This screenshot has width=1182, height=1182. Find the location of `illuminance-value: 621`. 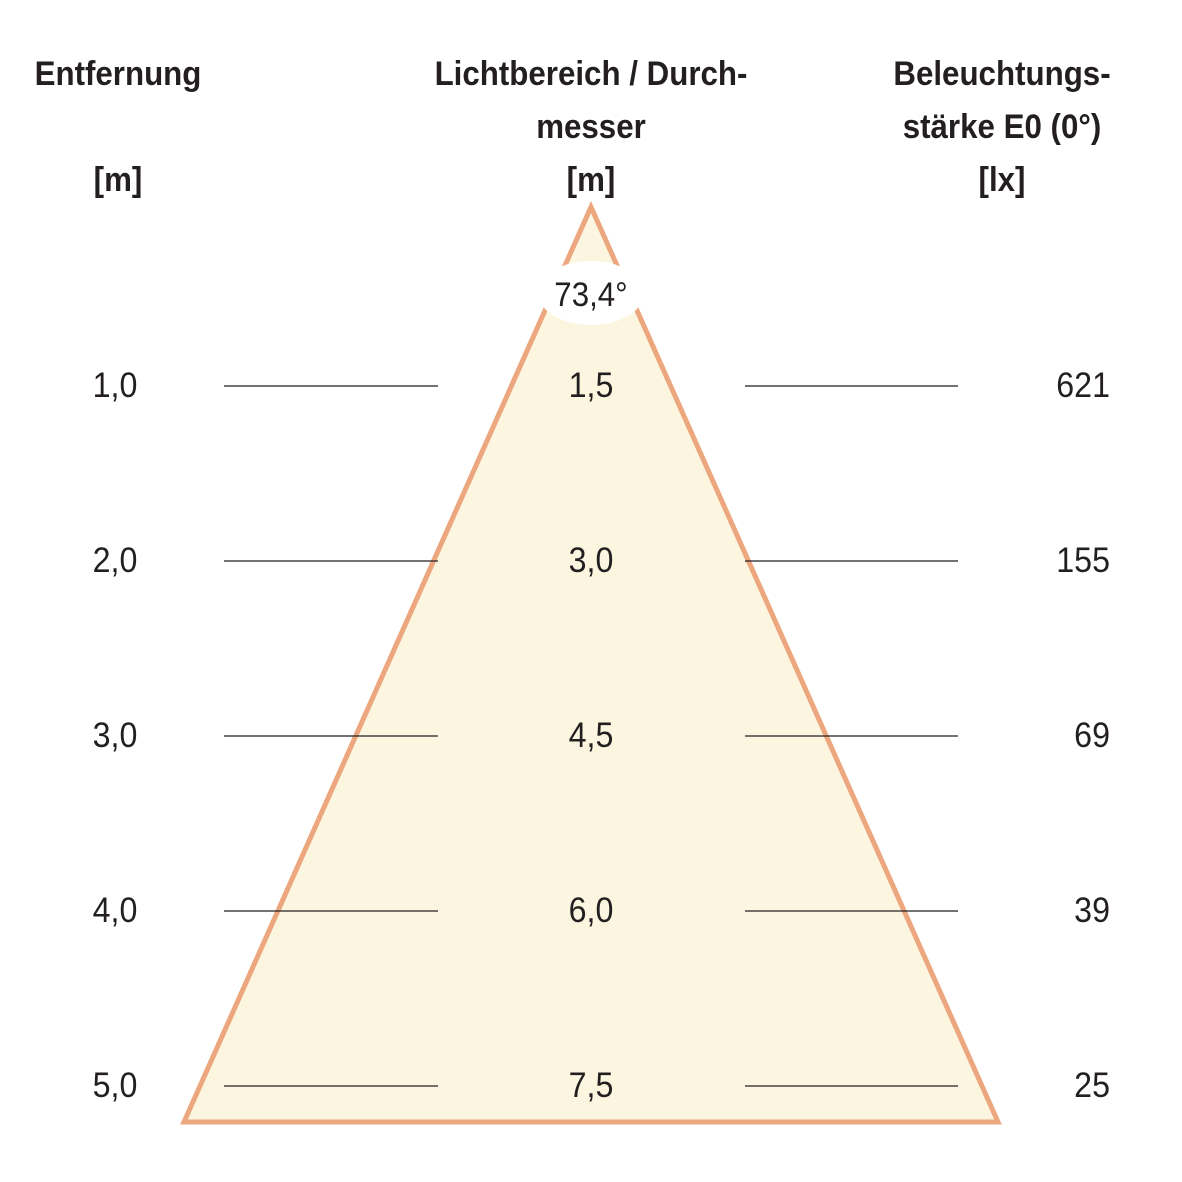

illuminance-value: 621 is located at coordinates (1083, 385).